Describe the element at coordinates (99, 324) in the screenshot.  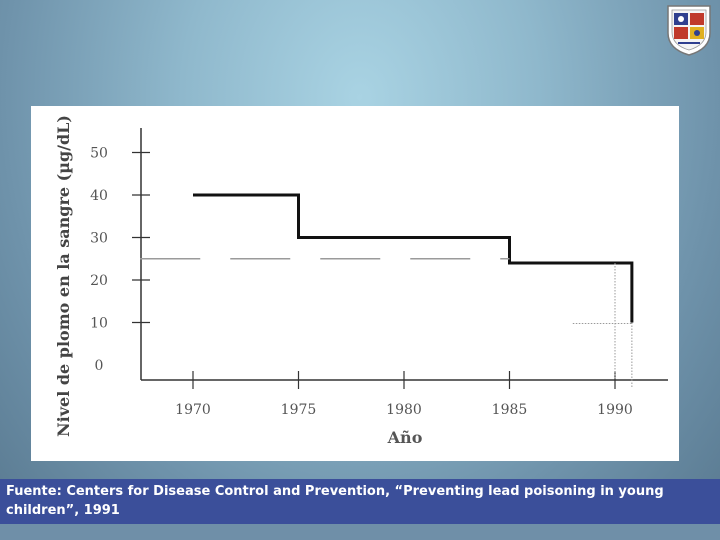
I see `y-tick-label-10: 10` at that location.